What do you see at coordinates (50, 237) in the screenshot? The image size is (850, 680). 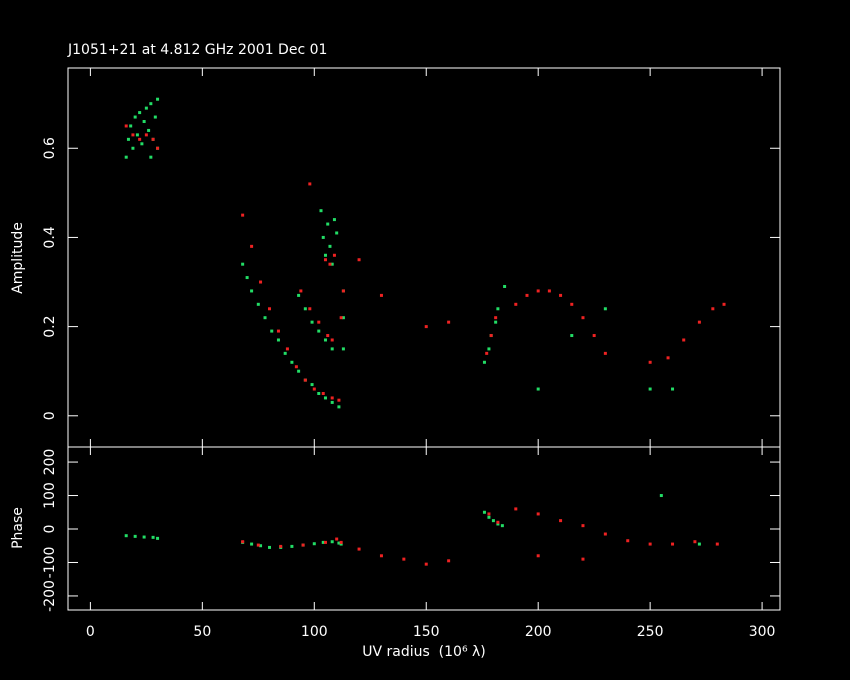 I see `y-tick-label: 0.4` at bounding box center [50, 237].